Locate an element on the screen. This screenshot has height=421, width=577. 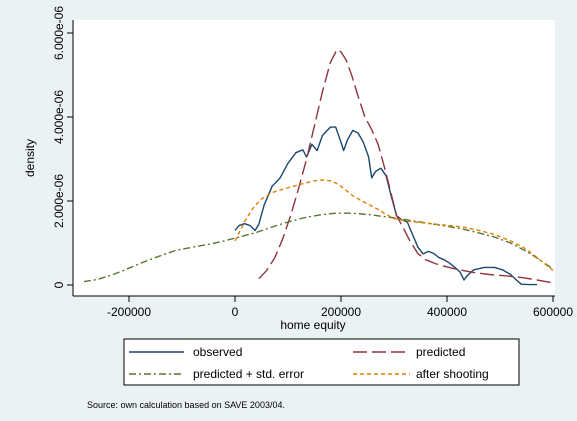
legend-label: observed is located at coordinates (217, 352).